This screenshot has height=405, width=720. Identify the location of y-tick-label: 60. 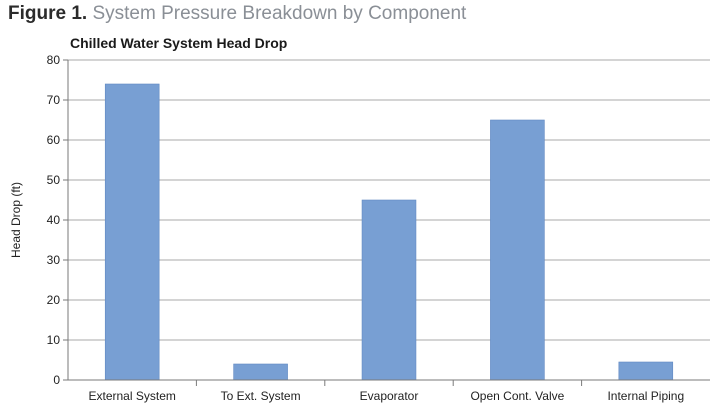
(54, 140).